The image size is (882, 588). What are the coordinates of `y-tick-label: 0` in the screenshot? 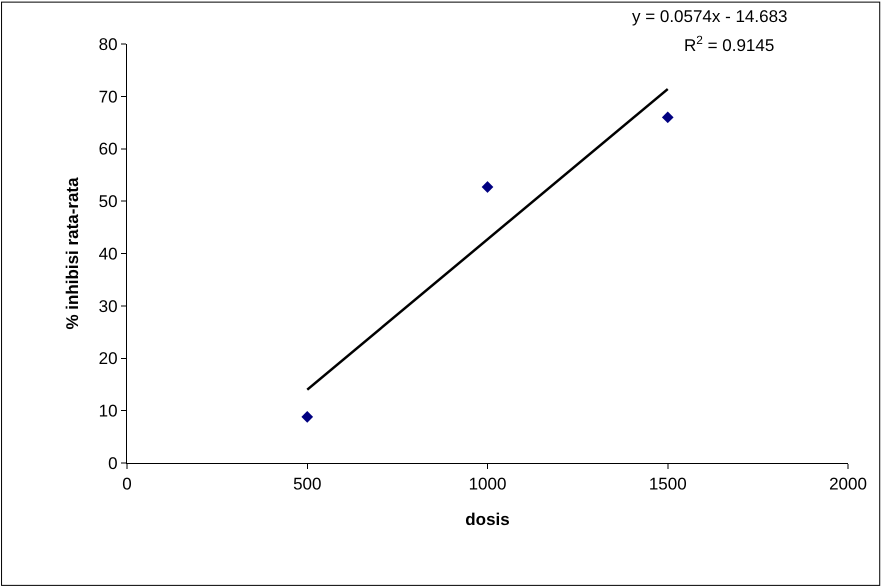 It's located at (113, 463).